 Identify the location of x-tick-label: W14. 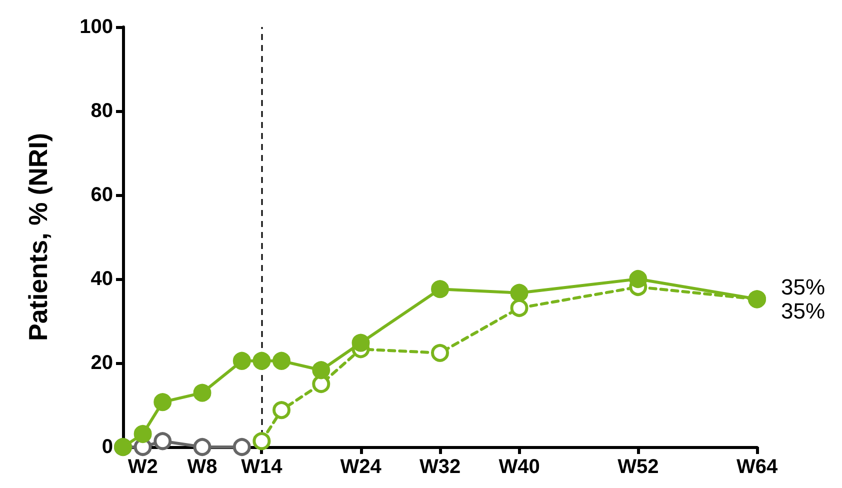
(262, 467).